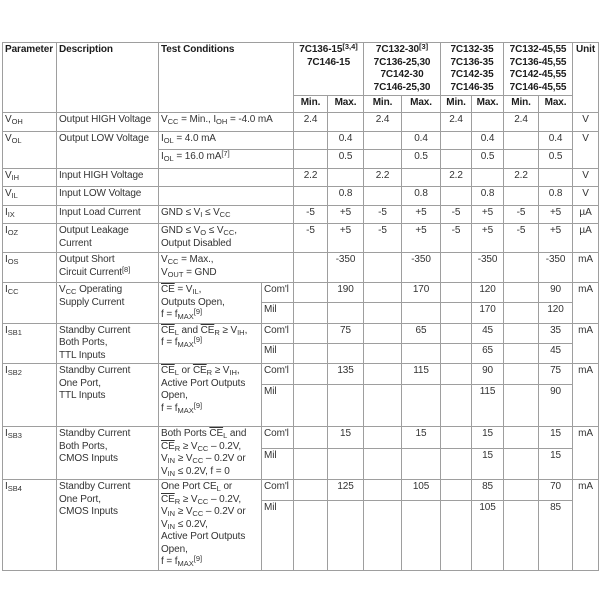 The image size is (600, 600). Describe the element at coordinates (107, 196) in the screenshot. I see `description-cell-vil: Input LOW Voltage` at that location.